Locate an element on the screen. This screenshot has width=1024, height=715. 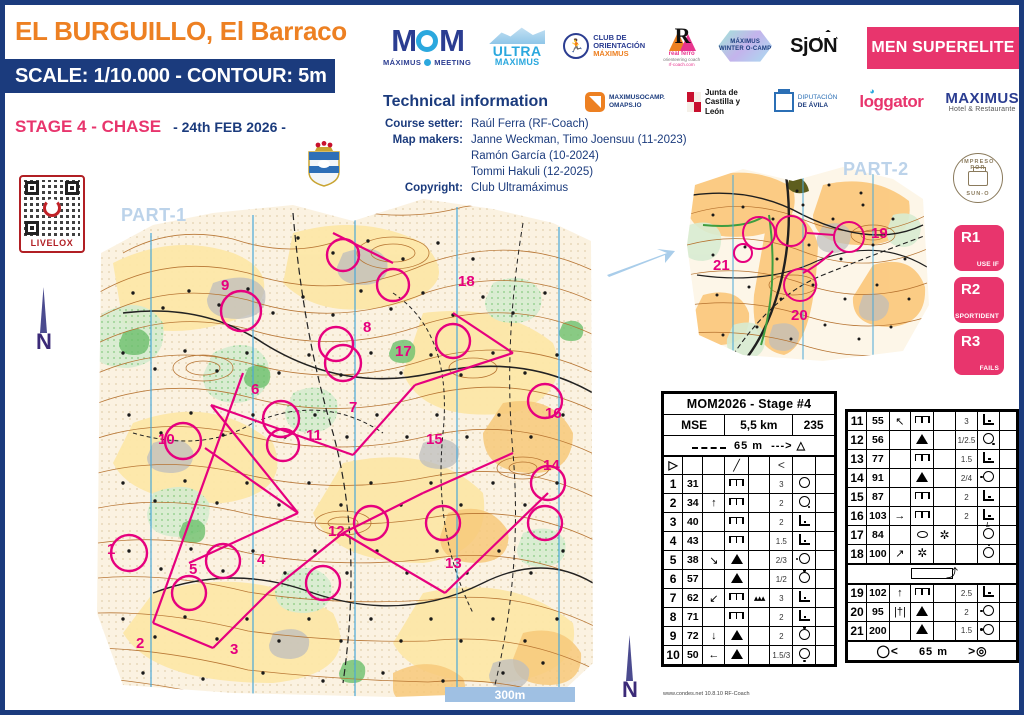
cd-row-16: 16 103 → 2 is located at coordinates (932, 516).